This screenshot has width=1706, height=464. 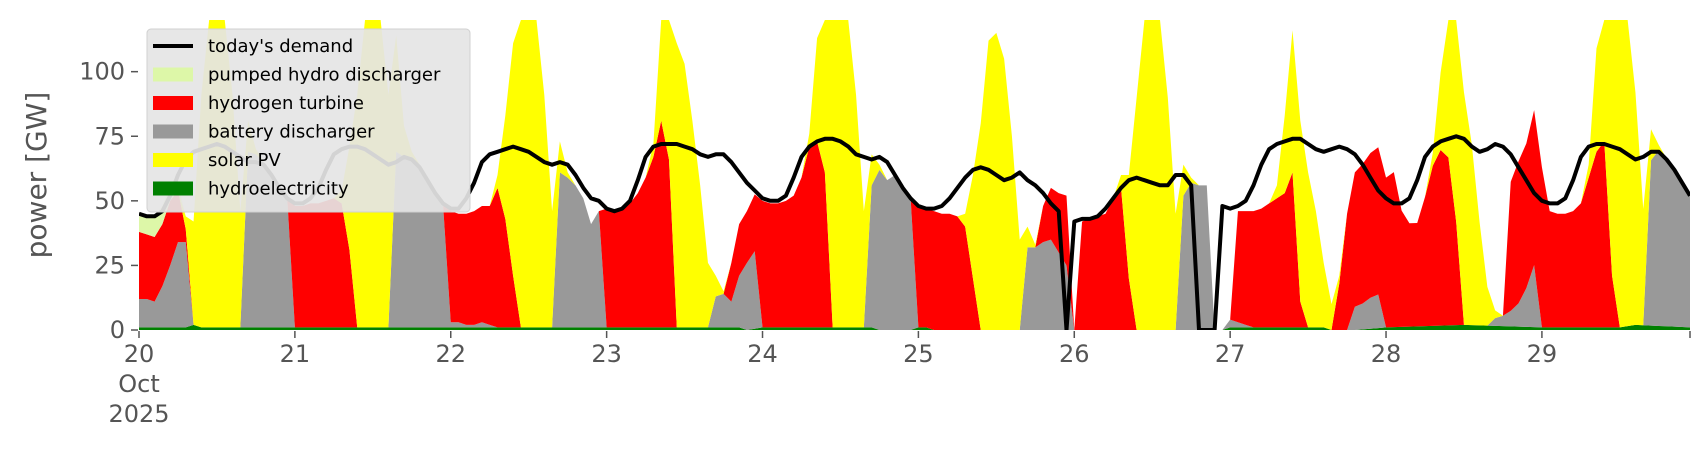 I want to click on area-hydroelectricity, so click(x=914, y=327).